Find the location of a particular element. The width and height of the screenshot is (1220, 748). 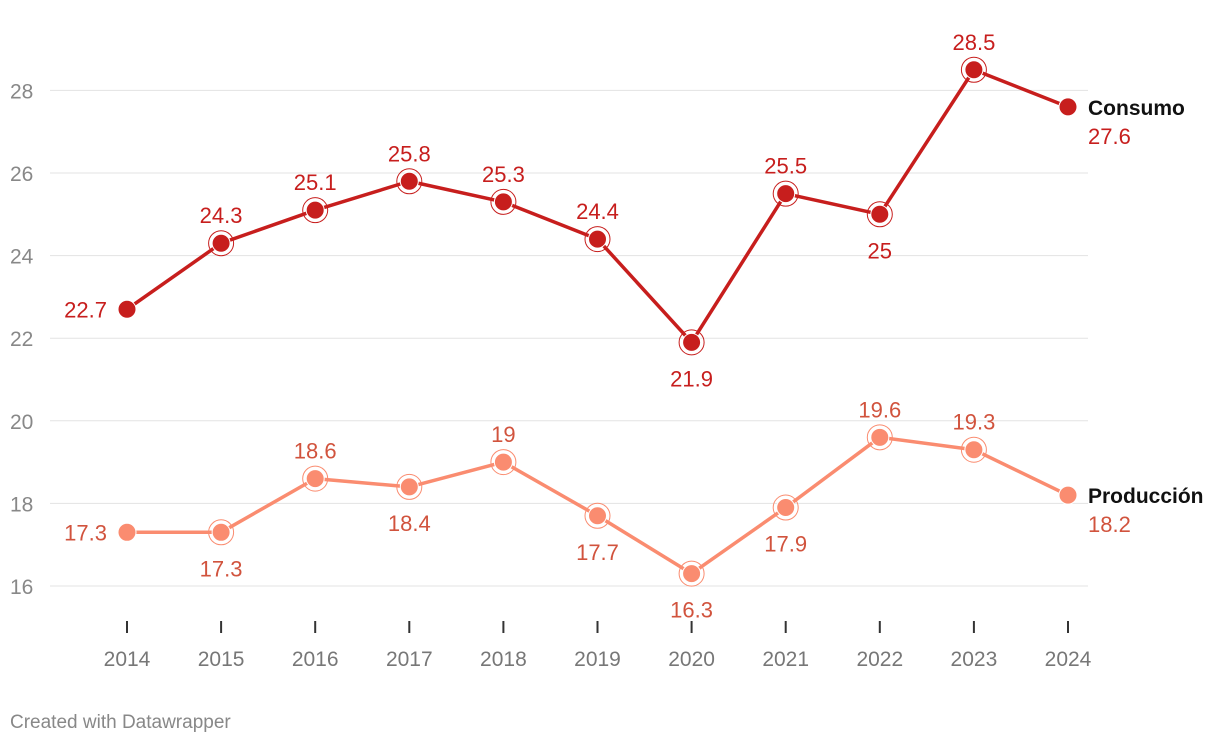

y-tick-label: 20 is located at coordinates (21, 422).